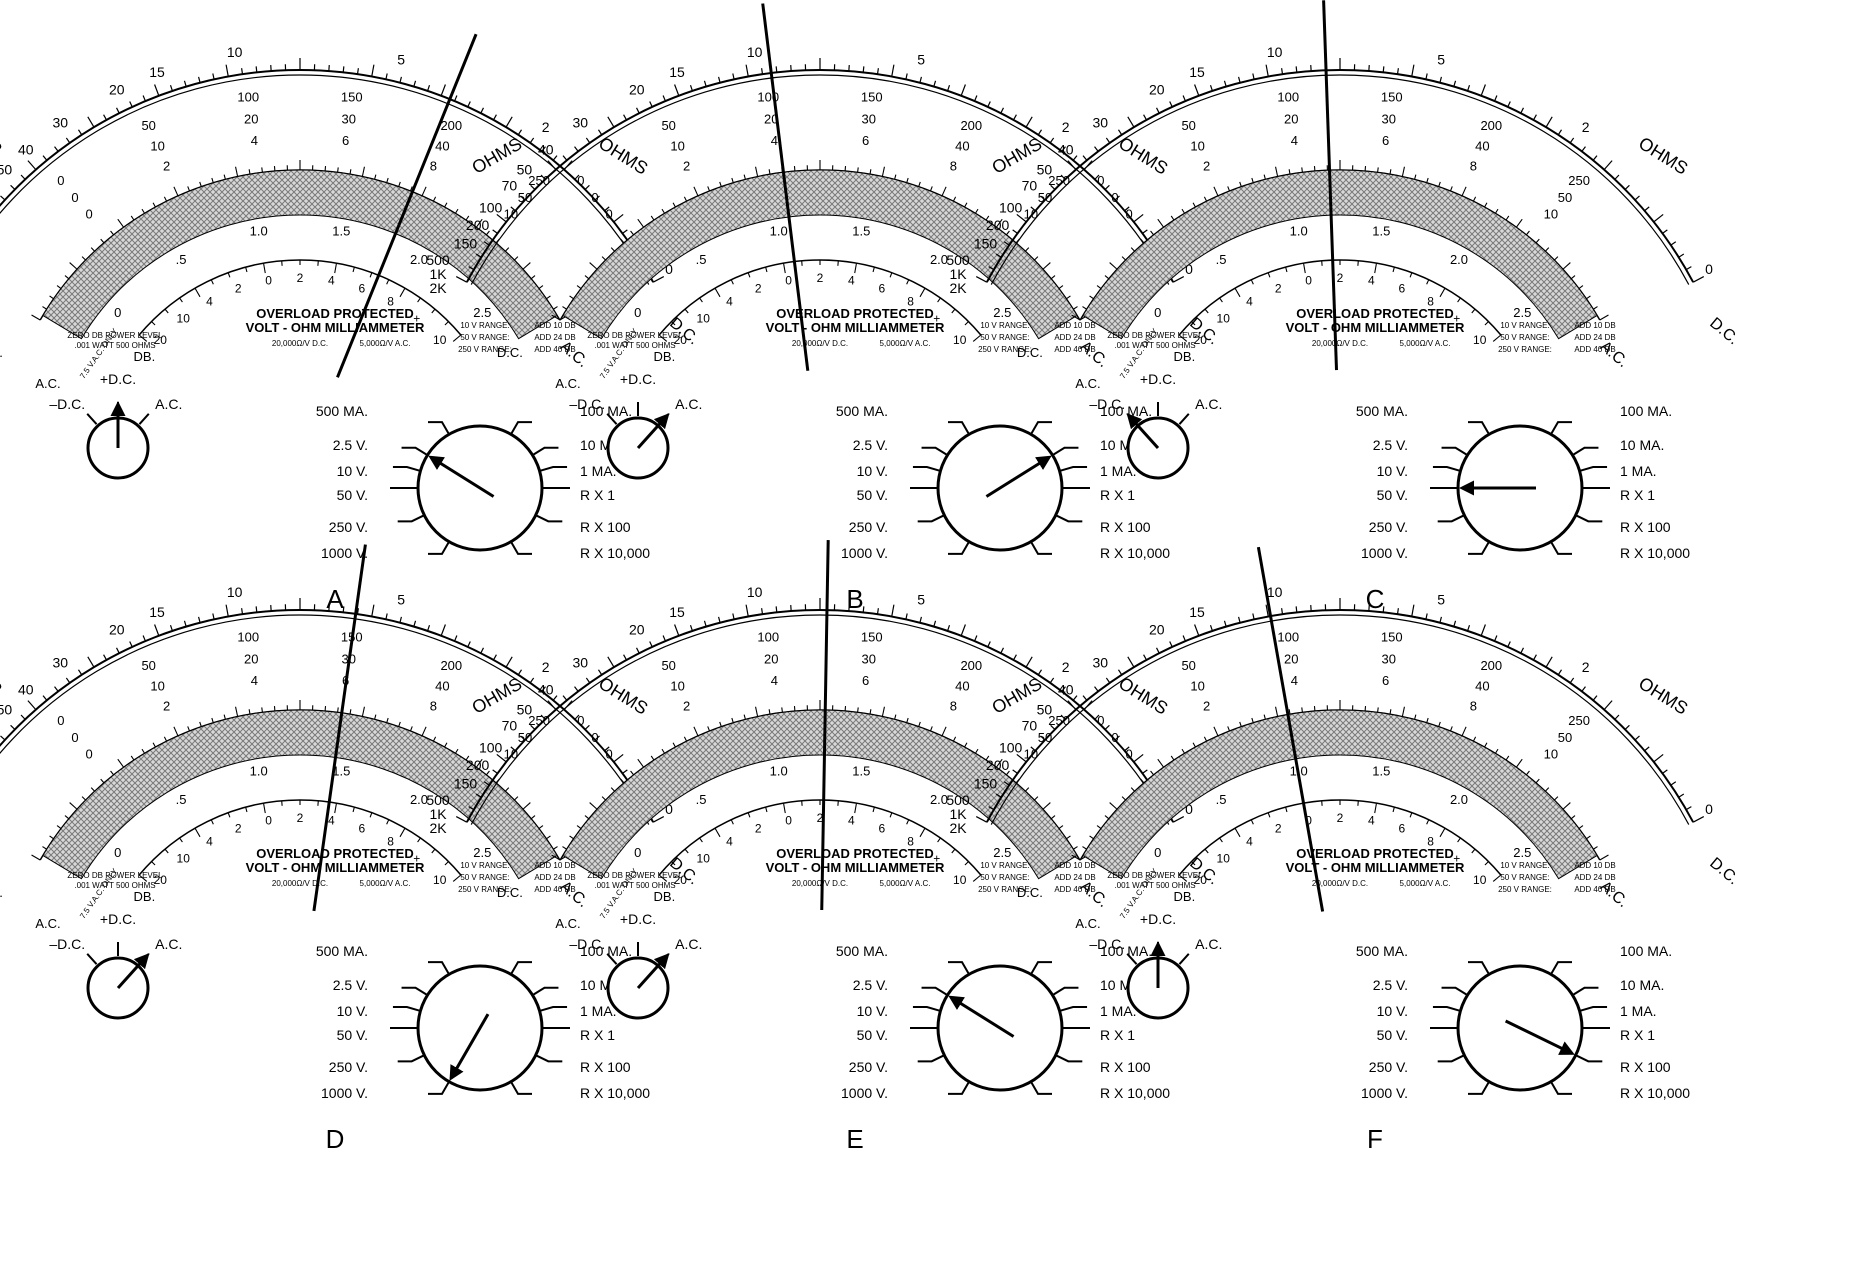 The width and height of the screenshot is (1871, 1268). Describe the element at coordinates (1185, 896) in the screenshot. I see `db-label: DB.` at that location.